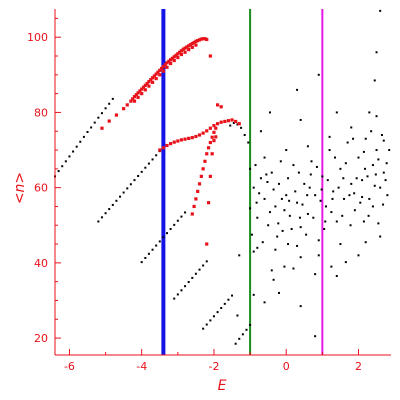  I want to click on x-tick-label: -2, so click(213, 366).